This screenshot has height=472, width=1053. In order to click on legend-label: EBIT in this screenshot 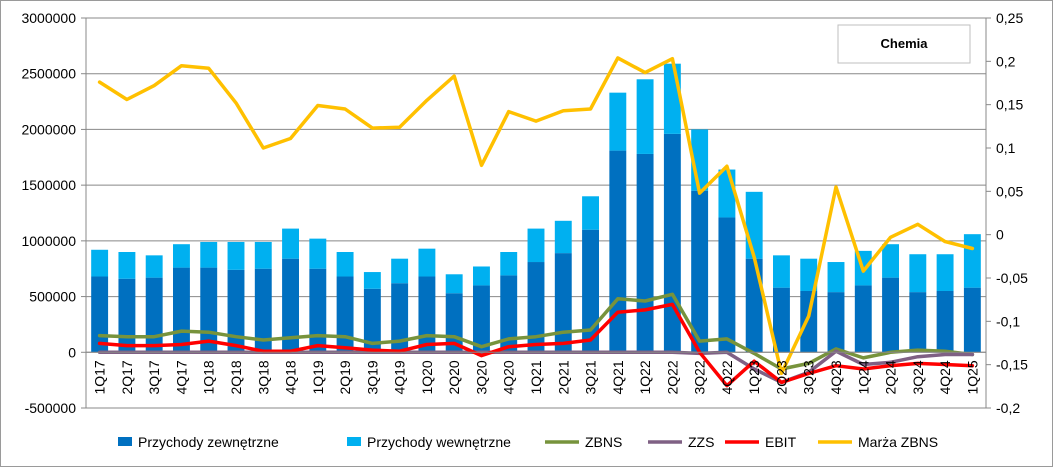, I will do `click(781, 442)`.